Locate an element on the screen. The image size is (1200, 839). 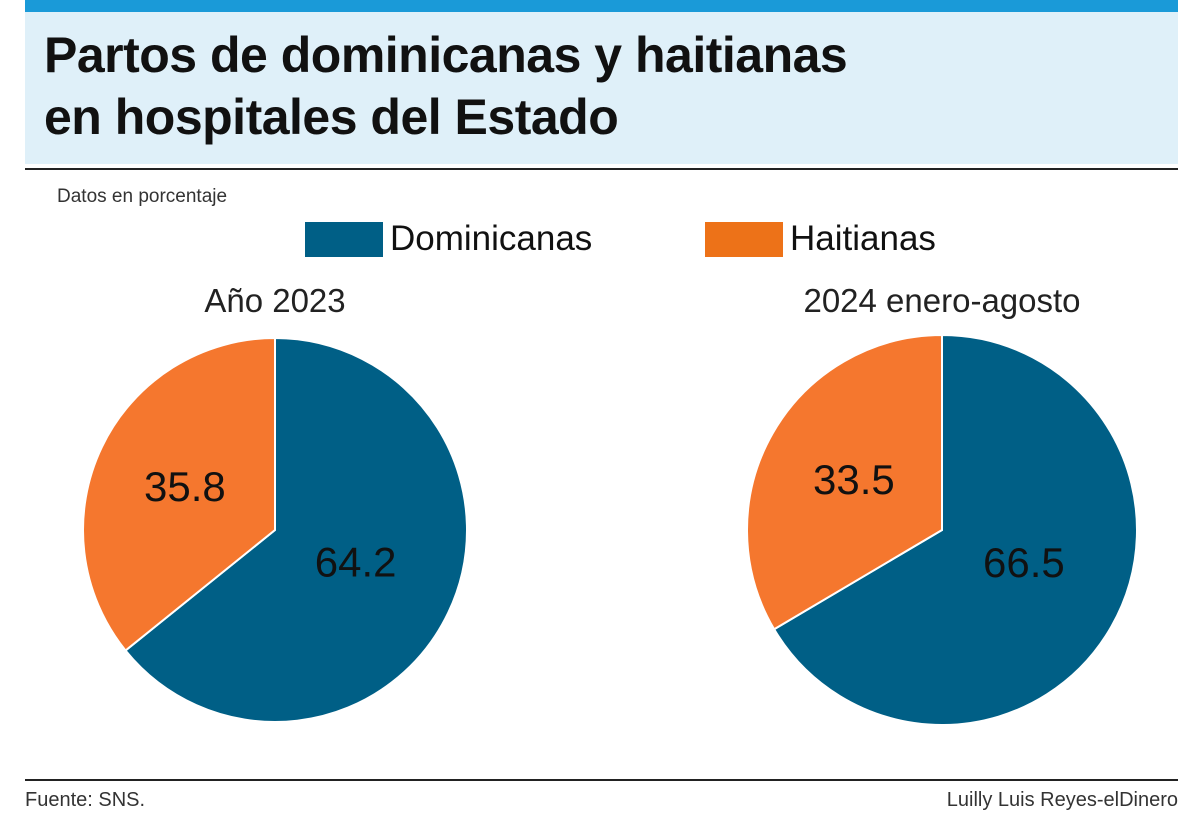
pie-value-dominicanas-1: 64.2 is located at coordinates (356, 562).